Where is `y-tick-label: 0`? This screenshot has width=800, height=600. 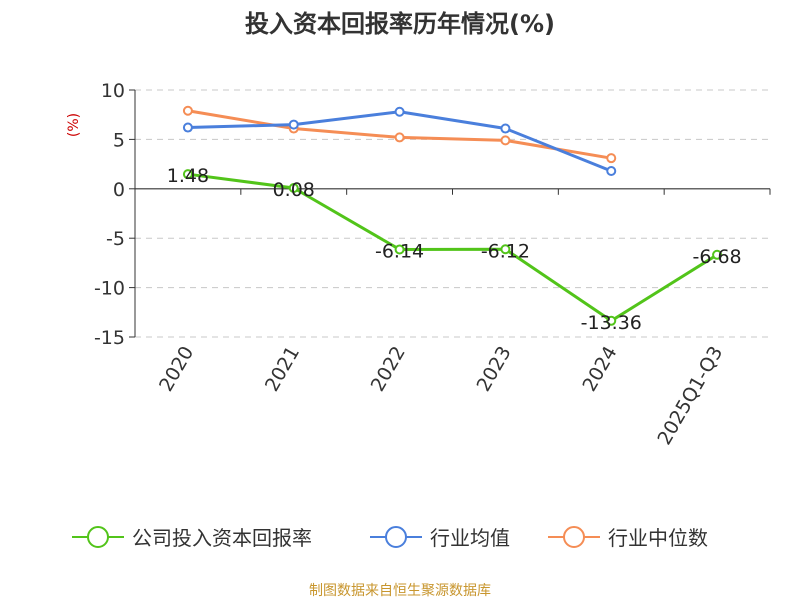
y-tick-label: 0 is located at coordinates (119, 190).